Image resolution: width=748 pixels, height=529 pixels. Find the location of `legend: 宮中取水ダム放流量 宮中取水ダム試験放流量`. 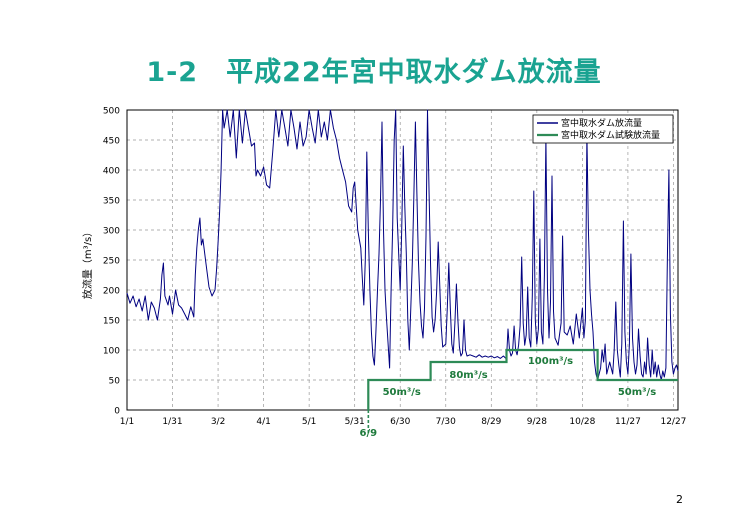

legend: 宮中取水ダム放流量 宮中取水ダム試験放流量 is located at coordinates (603, 129).